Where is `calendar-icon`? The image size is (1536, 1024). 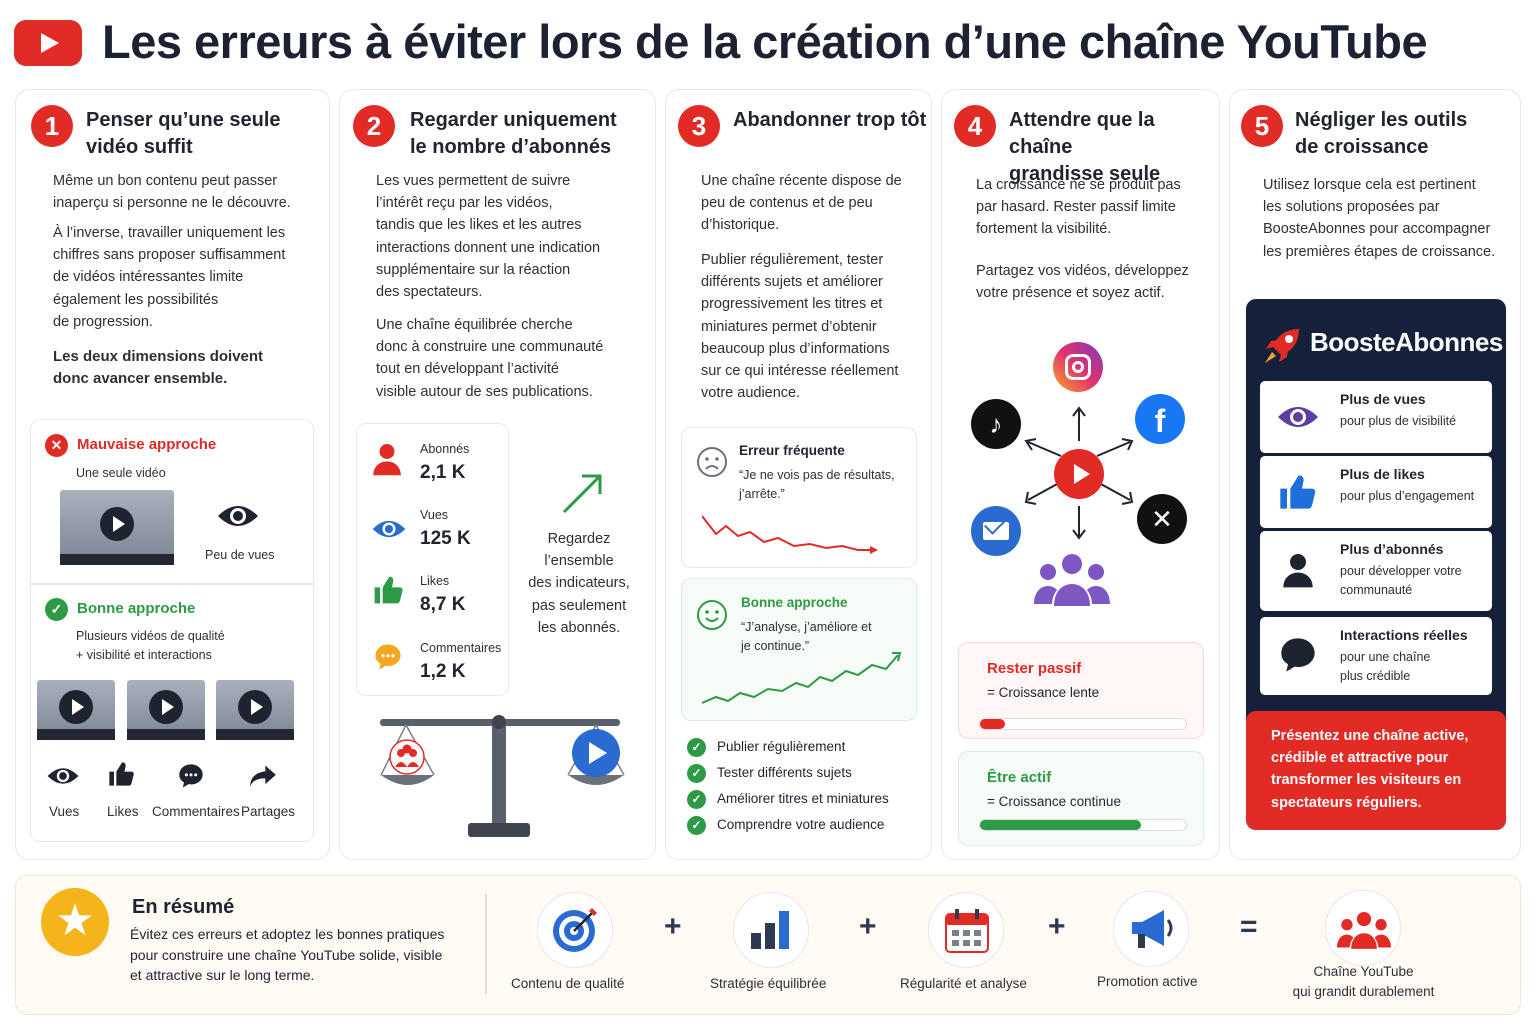 calendar-icon is located at coordinates (966, 930).